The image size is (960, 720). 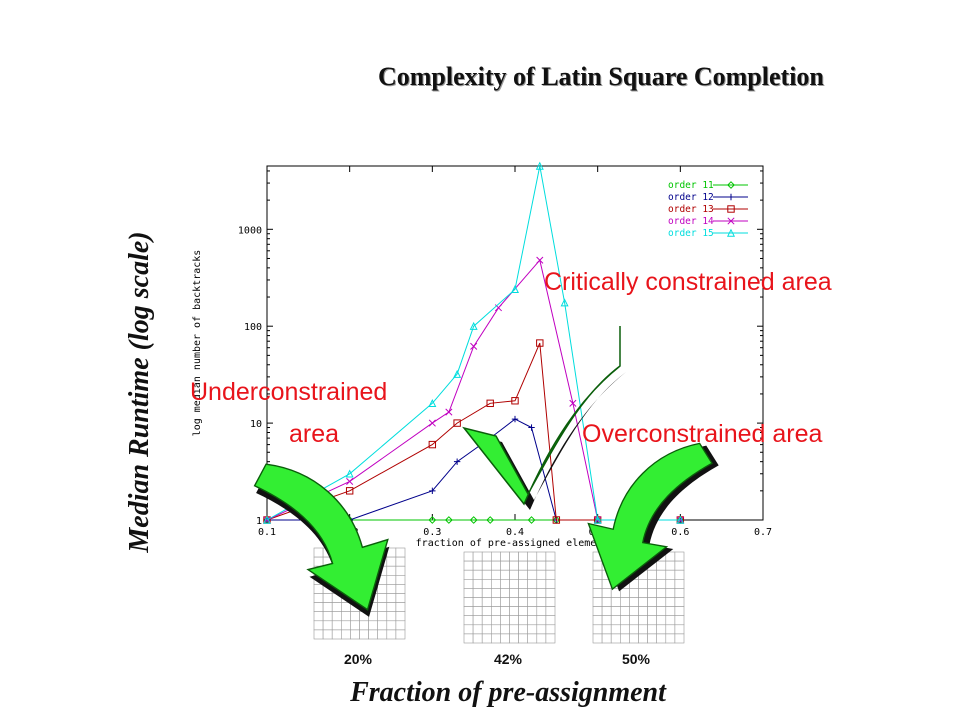 What do you see at coordinates (314, 434) in the screenshot?
I see `underconstrained-label-area: area` at bounding box center [314, 434].